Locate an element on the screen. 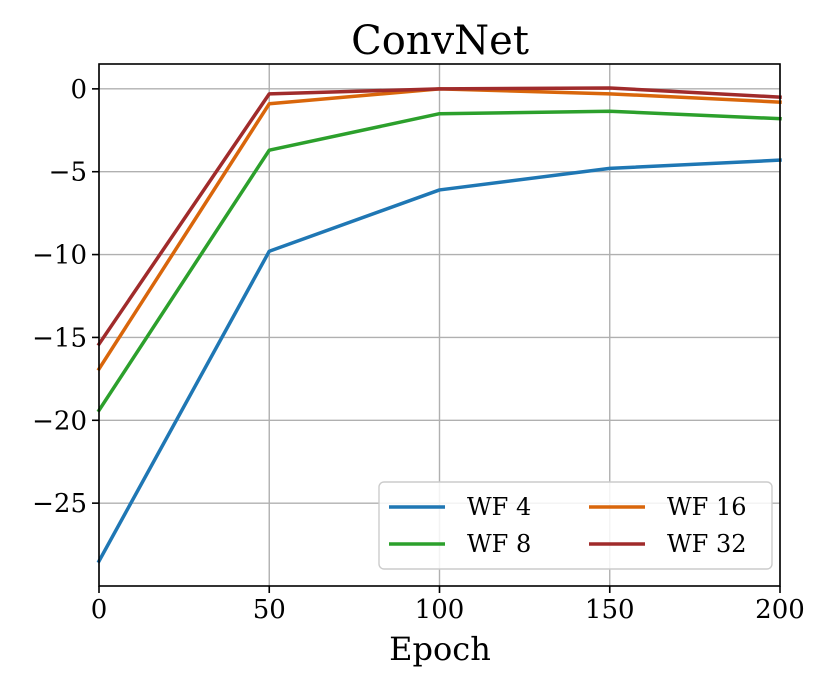 The height and width of the screenshot is (692, 830). legend: WF 4 WF 8 WF 16 WF 32 is located at coordinates (575, 525).